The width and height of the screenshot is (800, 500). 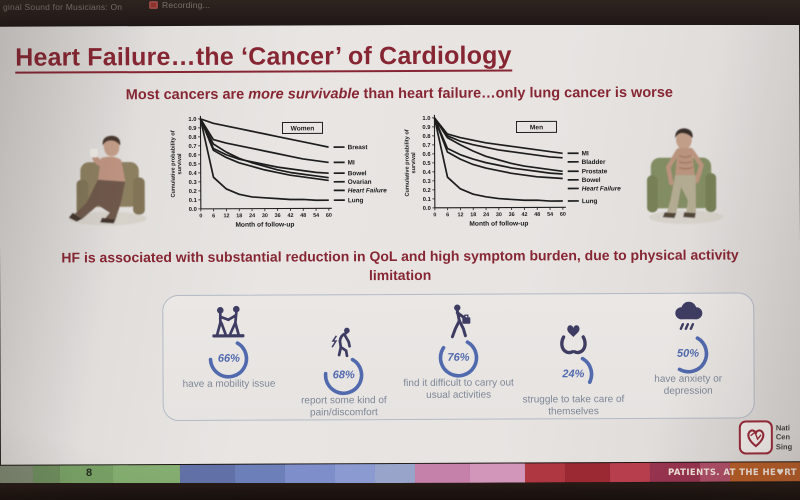 I want to click on patient-illustration-right, so click(x=685, y=176).